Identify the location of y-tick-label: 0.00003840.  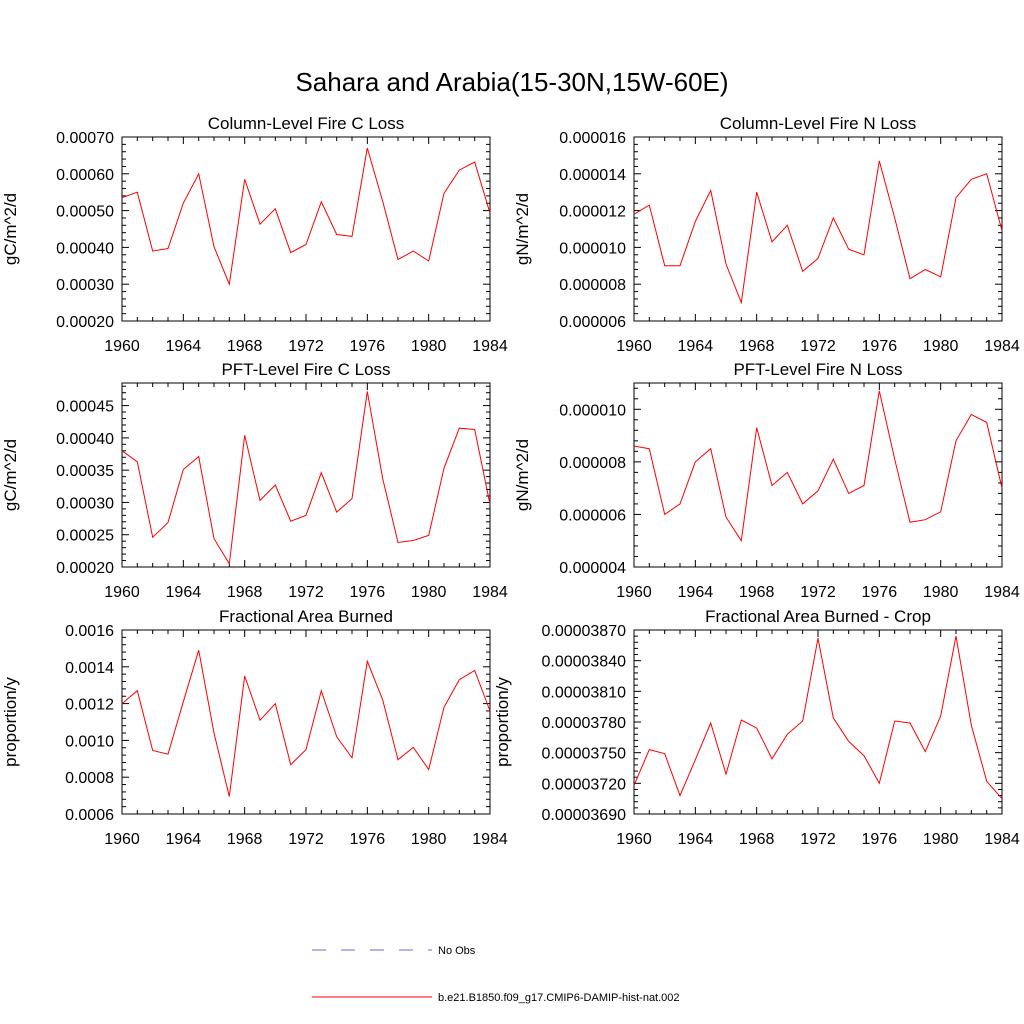
(583, 662).